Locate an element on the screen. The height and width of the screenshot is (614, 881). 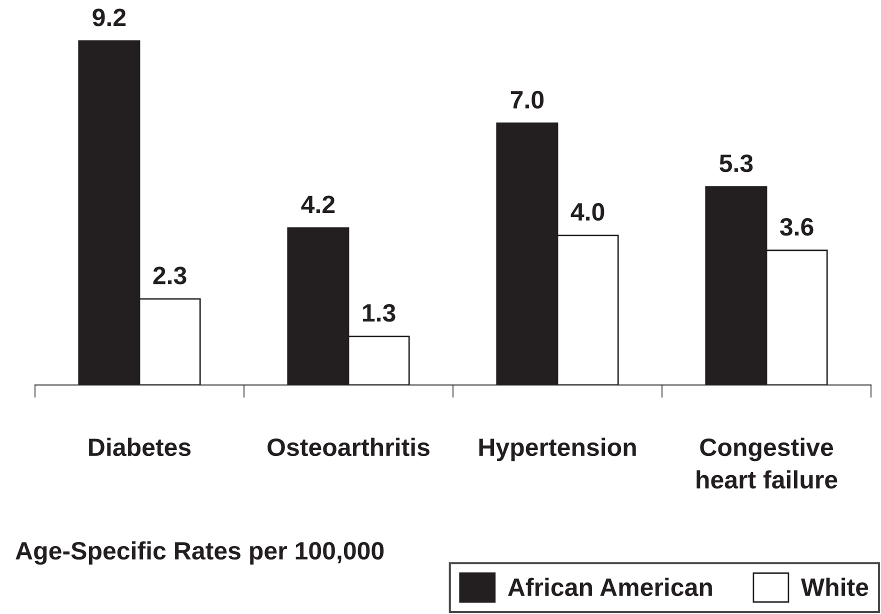
legend-label: White is located at coordinates (834, 587).